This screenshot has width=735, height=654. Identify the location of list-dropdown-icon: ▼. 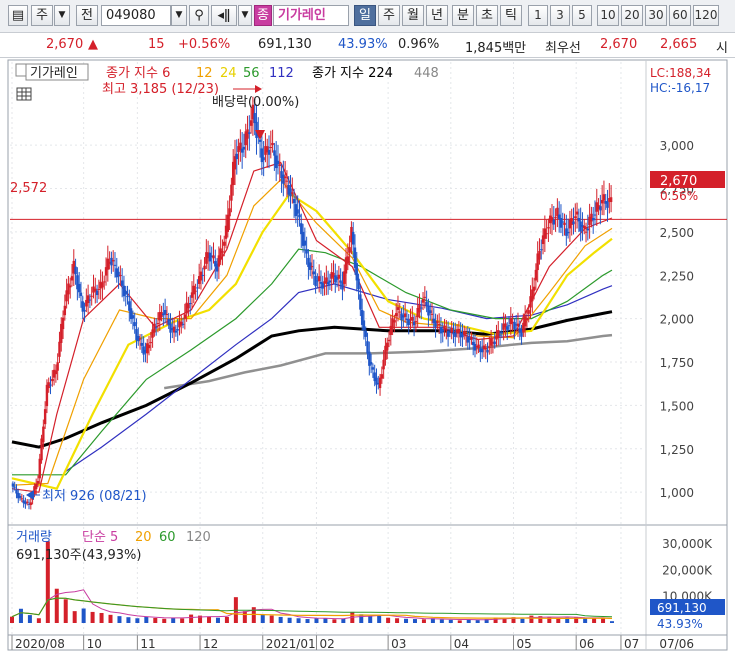
(245, 15).